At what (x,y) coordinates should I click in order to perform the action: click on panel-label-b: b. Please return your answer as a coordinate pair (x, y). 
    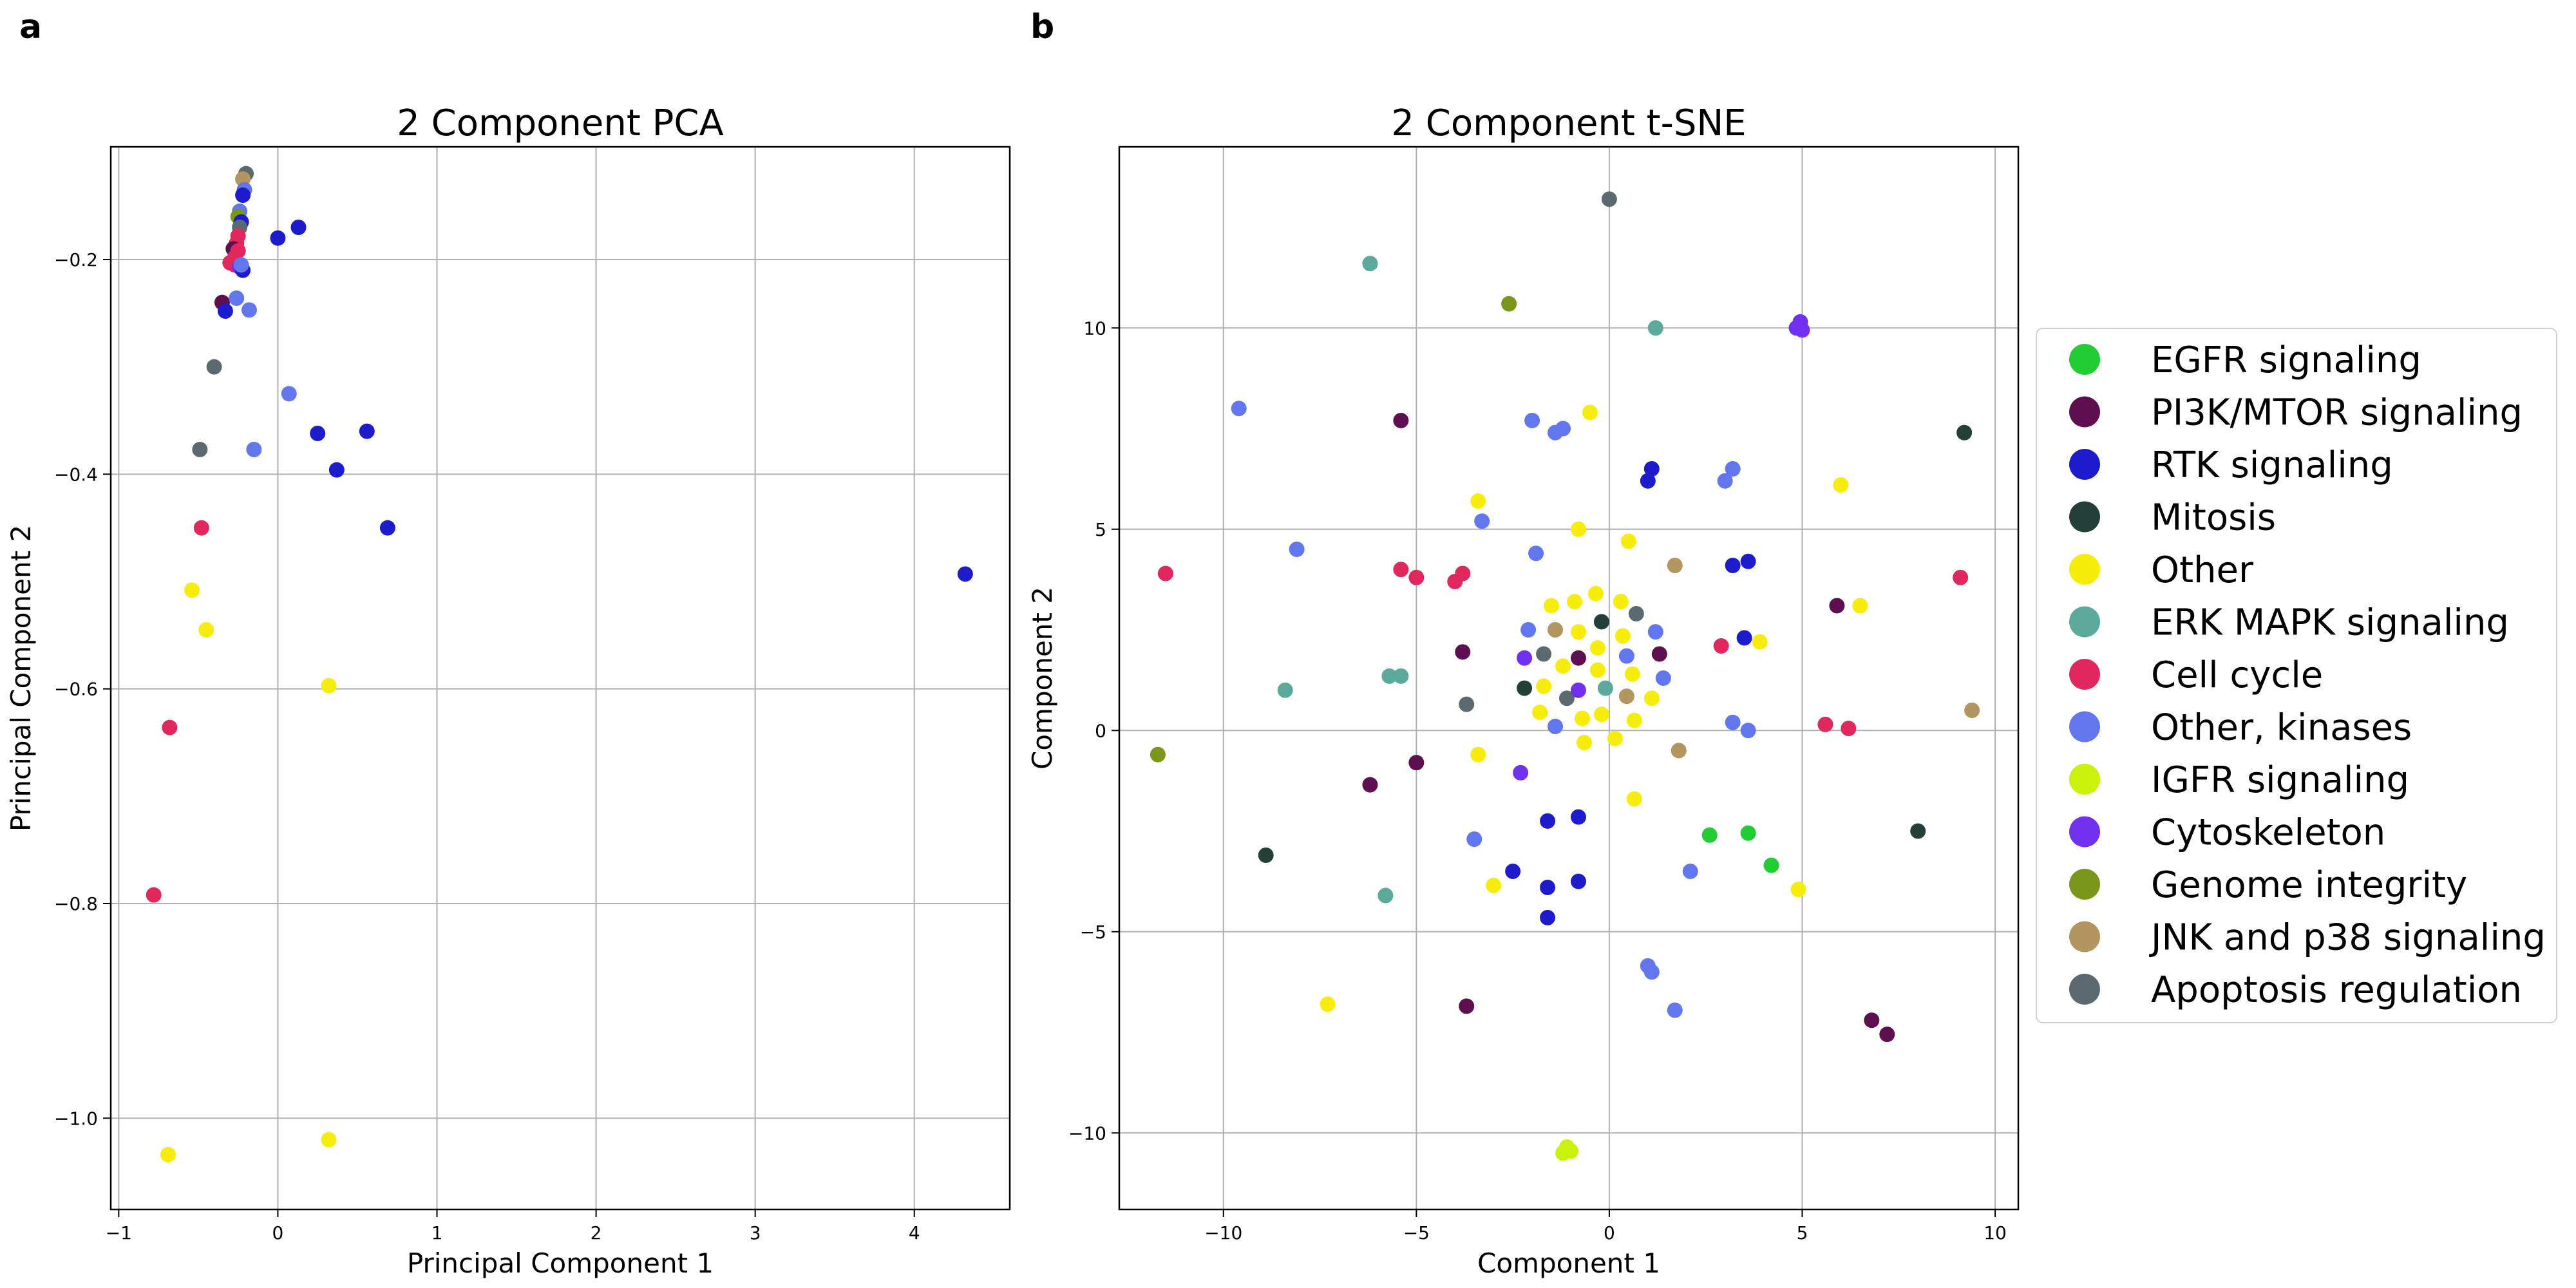
    Looking at the image, I should click on (1042, 27).